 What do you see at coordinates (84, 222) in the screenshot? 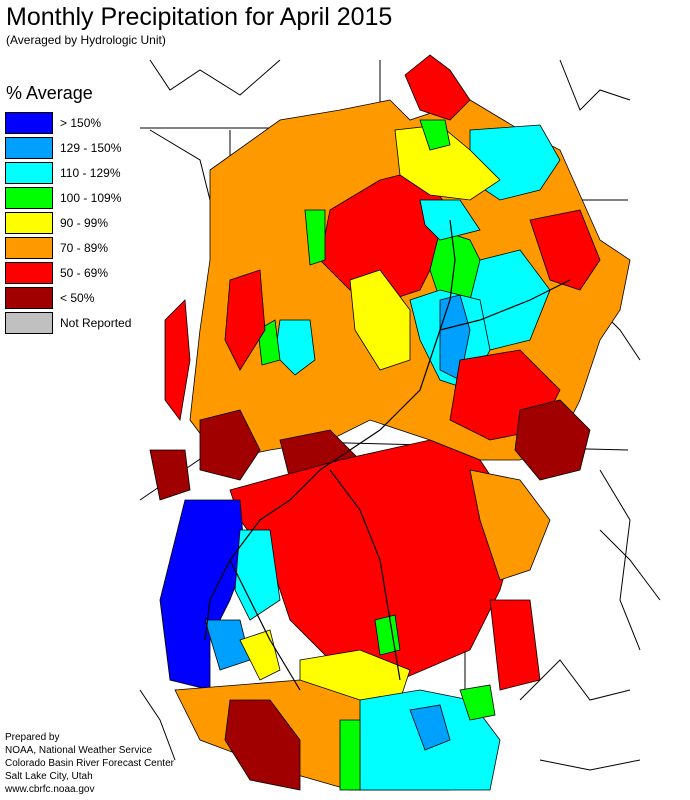
I see `legend-label: 90 - 99%` at bounding box center [84, 222].